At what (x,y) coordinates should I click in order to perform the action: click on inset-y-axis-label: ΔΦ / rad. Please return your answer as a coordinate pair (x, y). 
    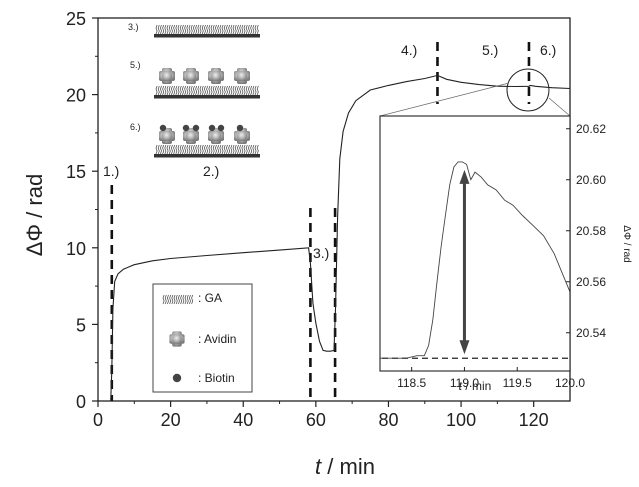
    Looking at the image, I should click on (626, 243).